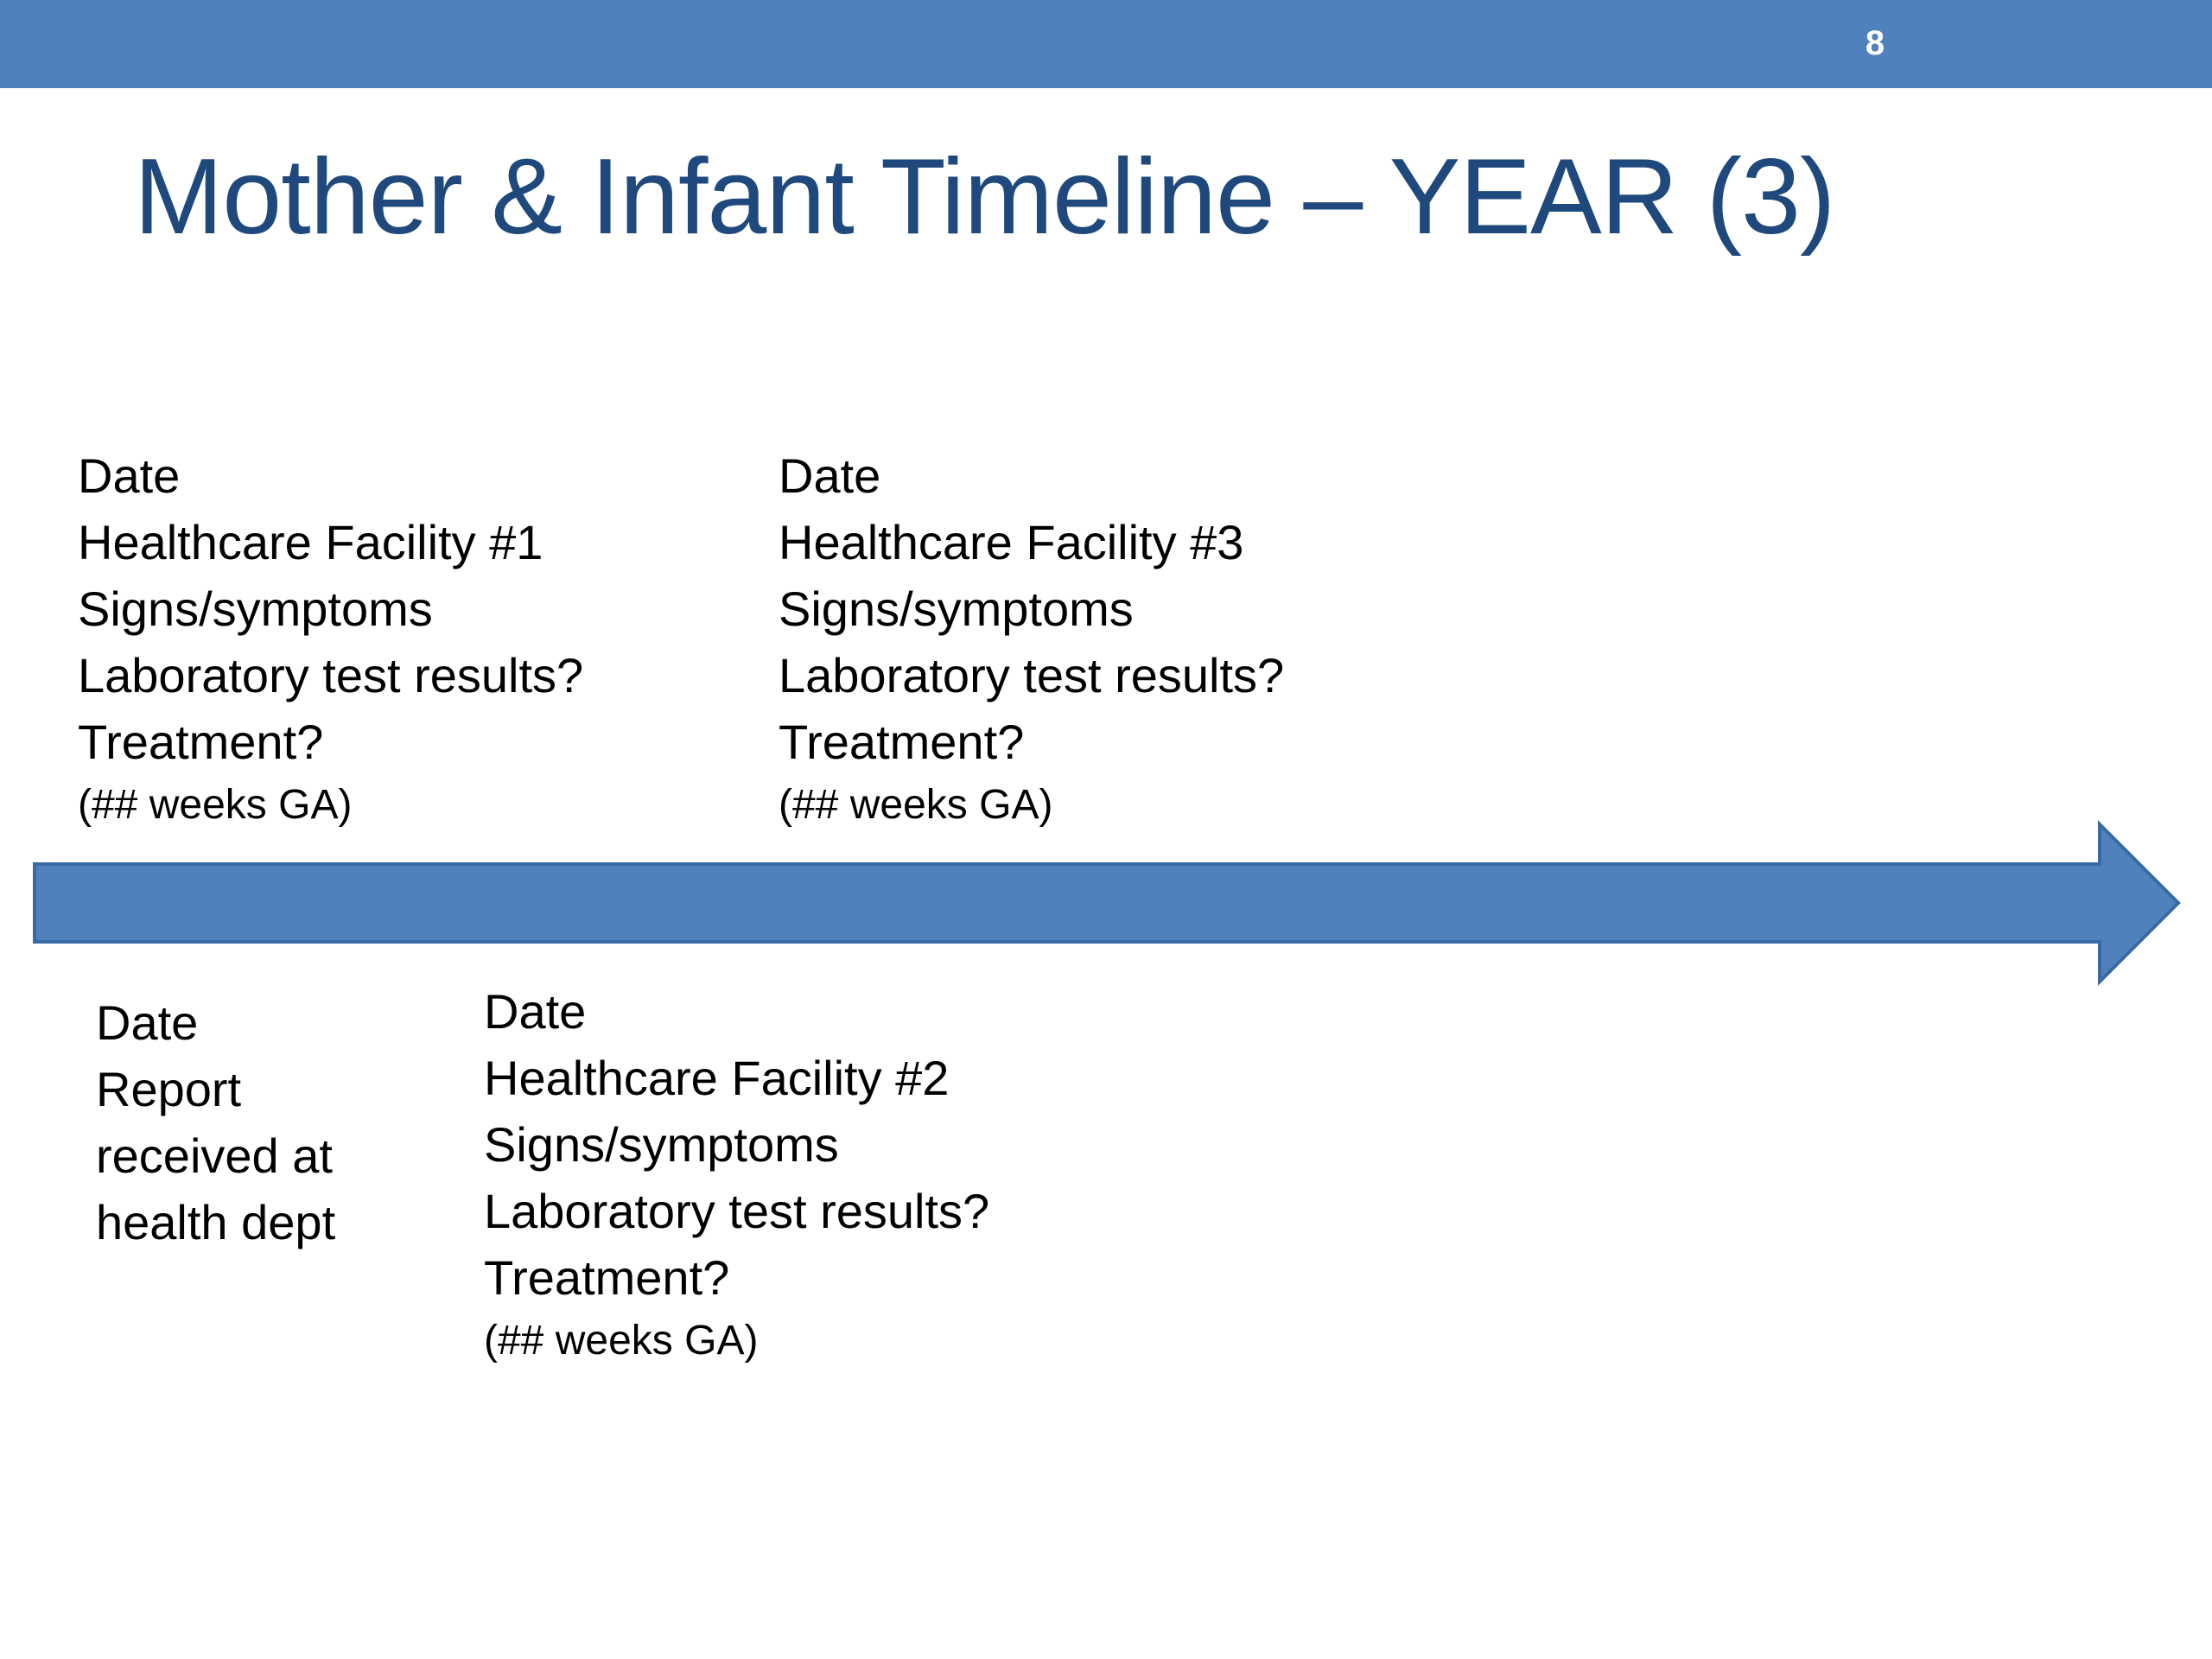 This screenshot has width=2212, height=1659. Describe the element at coordinates (310, 542) in the screenshot. I see `event-facility: Healthcare Facility #1` at that location.